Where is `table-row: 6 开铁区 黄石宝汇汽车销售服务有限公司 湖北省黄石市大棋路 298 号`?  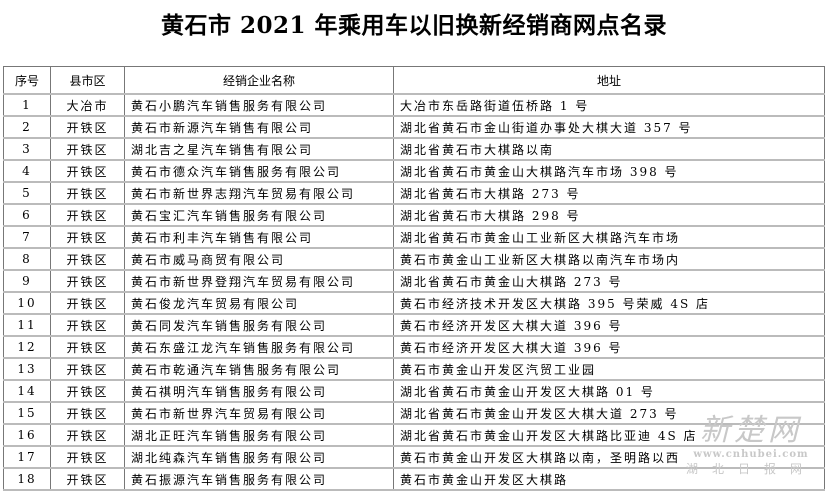 table-row: 6 开铁区 黄石宝汇汽车销售服务有限公司 湖北省黄石市大棋路 298 号 is located at coordinates (414, 215).